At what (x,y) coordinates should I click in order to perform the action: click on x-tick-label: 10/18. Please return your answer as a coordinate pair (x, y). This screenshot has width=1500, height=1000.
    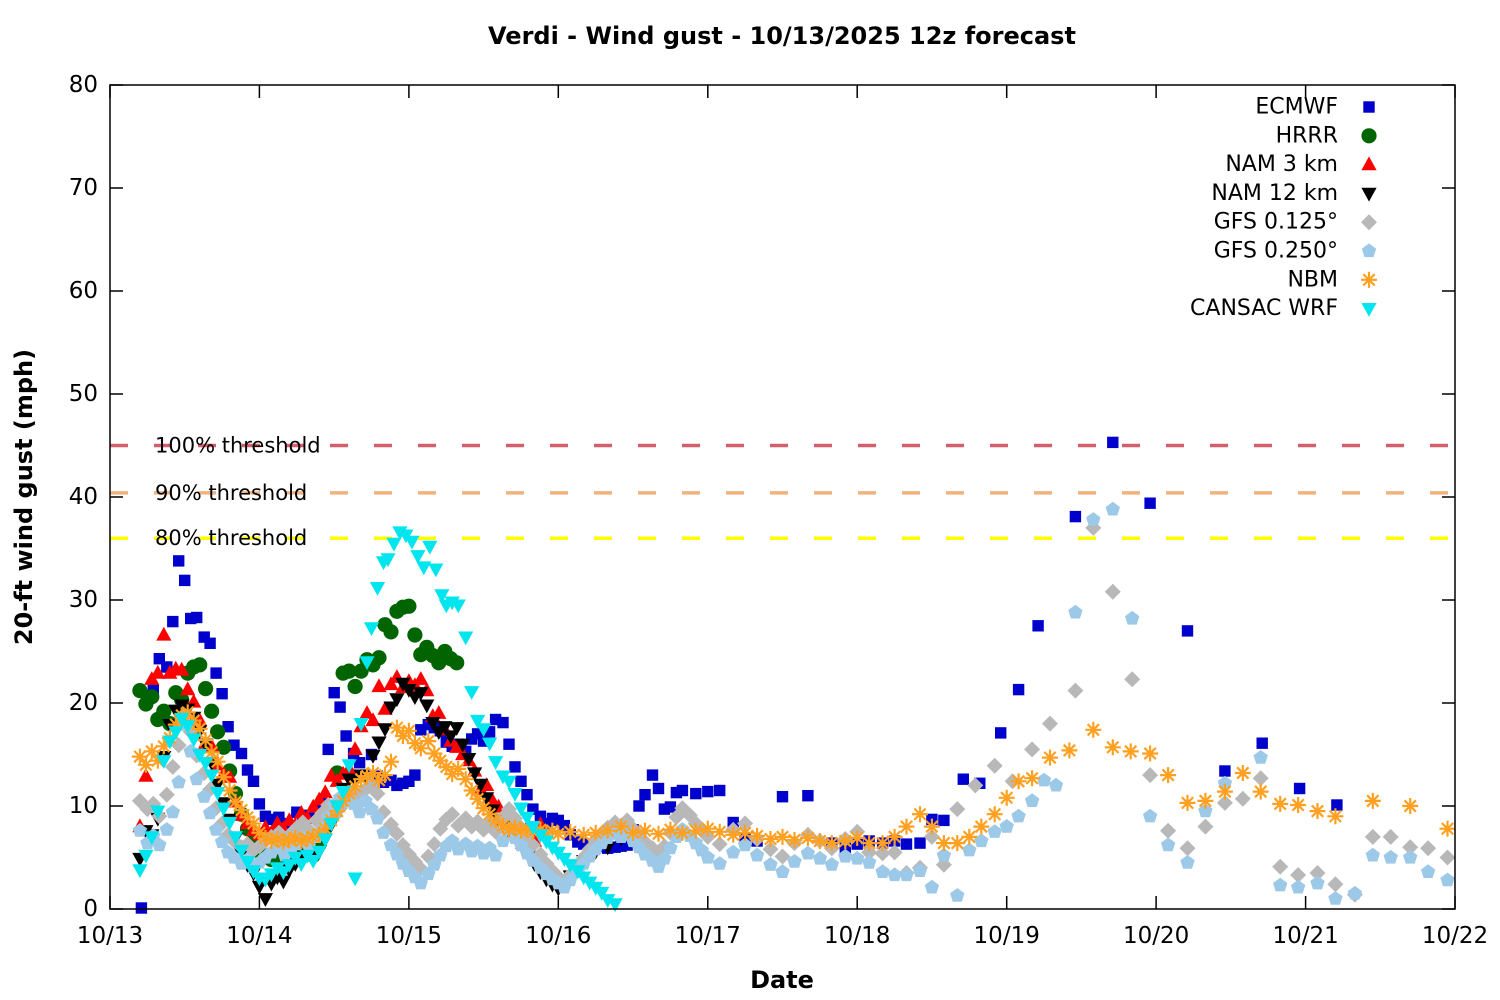
    Looking at the image, I should click on (857, 936).